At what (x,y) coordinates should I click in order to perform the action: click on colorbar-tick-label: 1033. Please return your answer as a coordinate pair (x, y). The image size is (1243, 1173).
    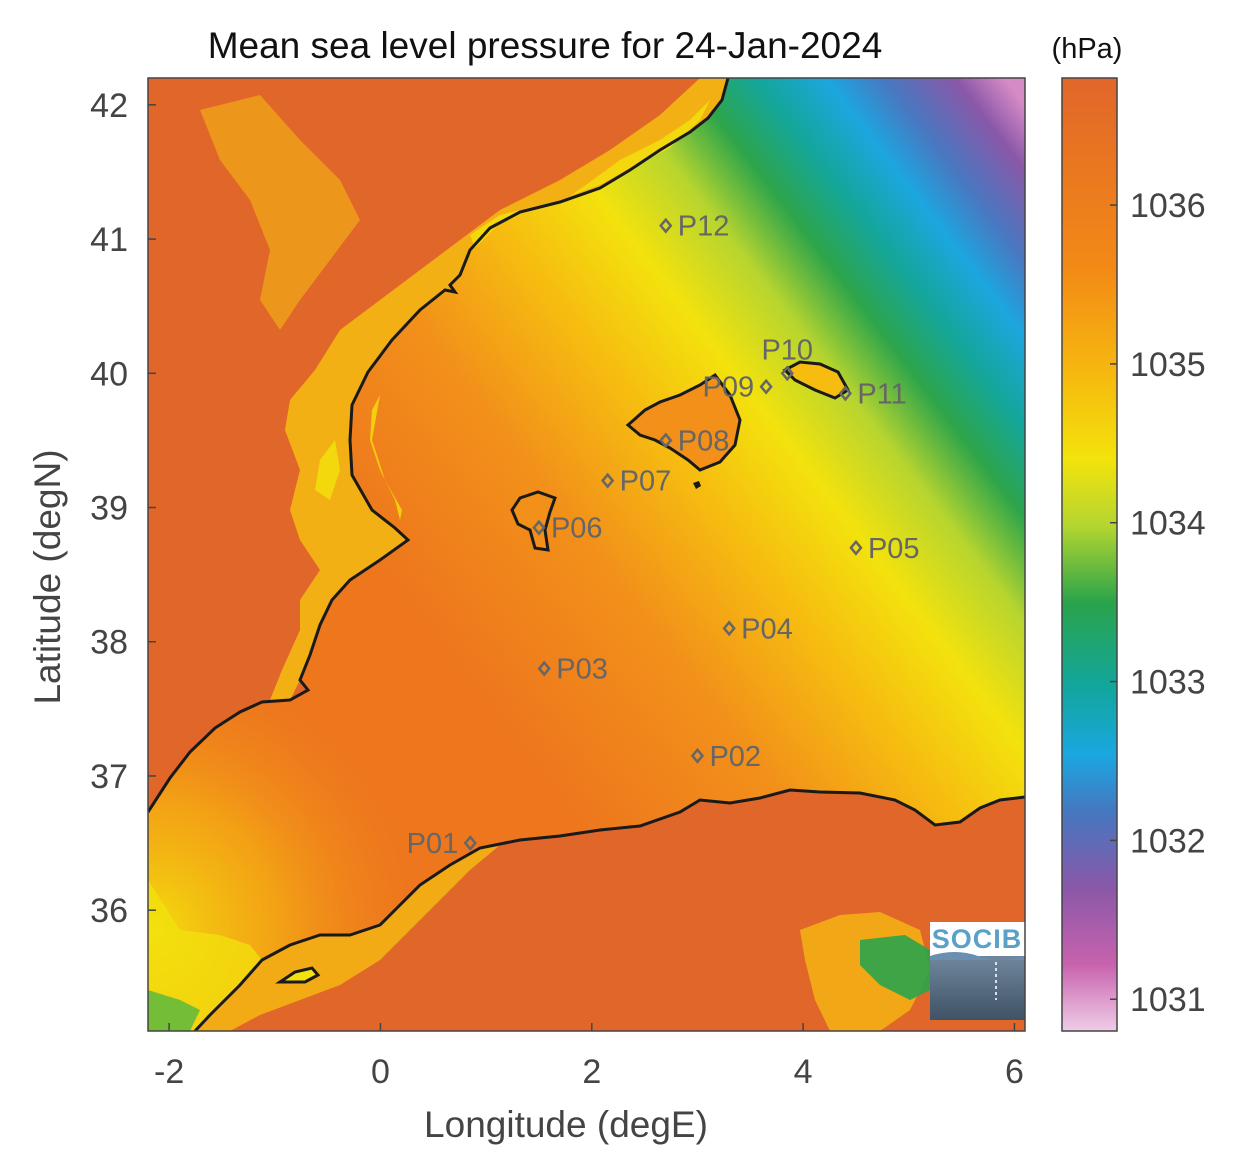
    Looking at the image, I should click on (1168, 683).